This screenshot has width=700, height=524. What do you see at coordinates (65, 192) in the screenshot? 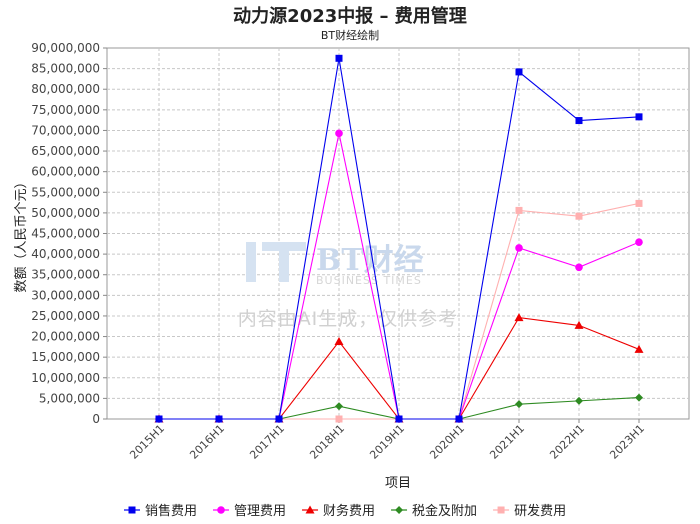
I see `y-tick-label: 55,000,000` at bounding box center [65, 192].